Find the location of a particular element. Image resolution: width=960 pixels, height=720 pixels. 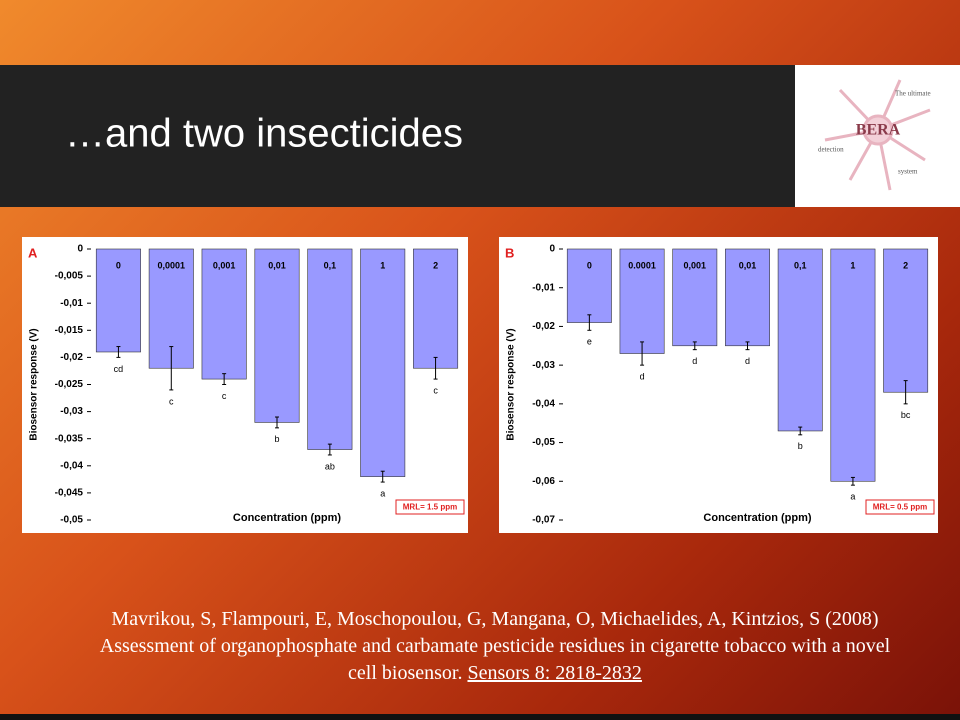

citation-source: Sensors 8: 2818-2832 is located at coordinates (554, 673).